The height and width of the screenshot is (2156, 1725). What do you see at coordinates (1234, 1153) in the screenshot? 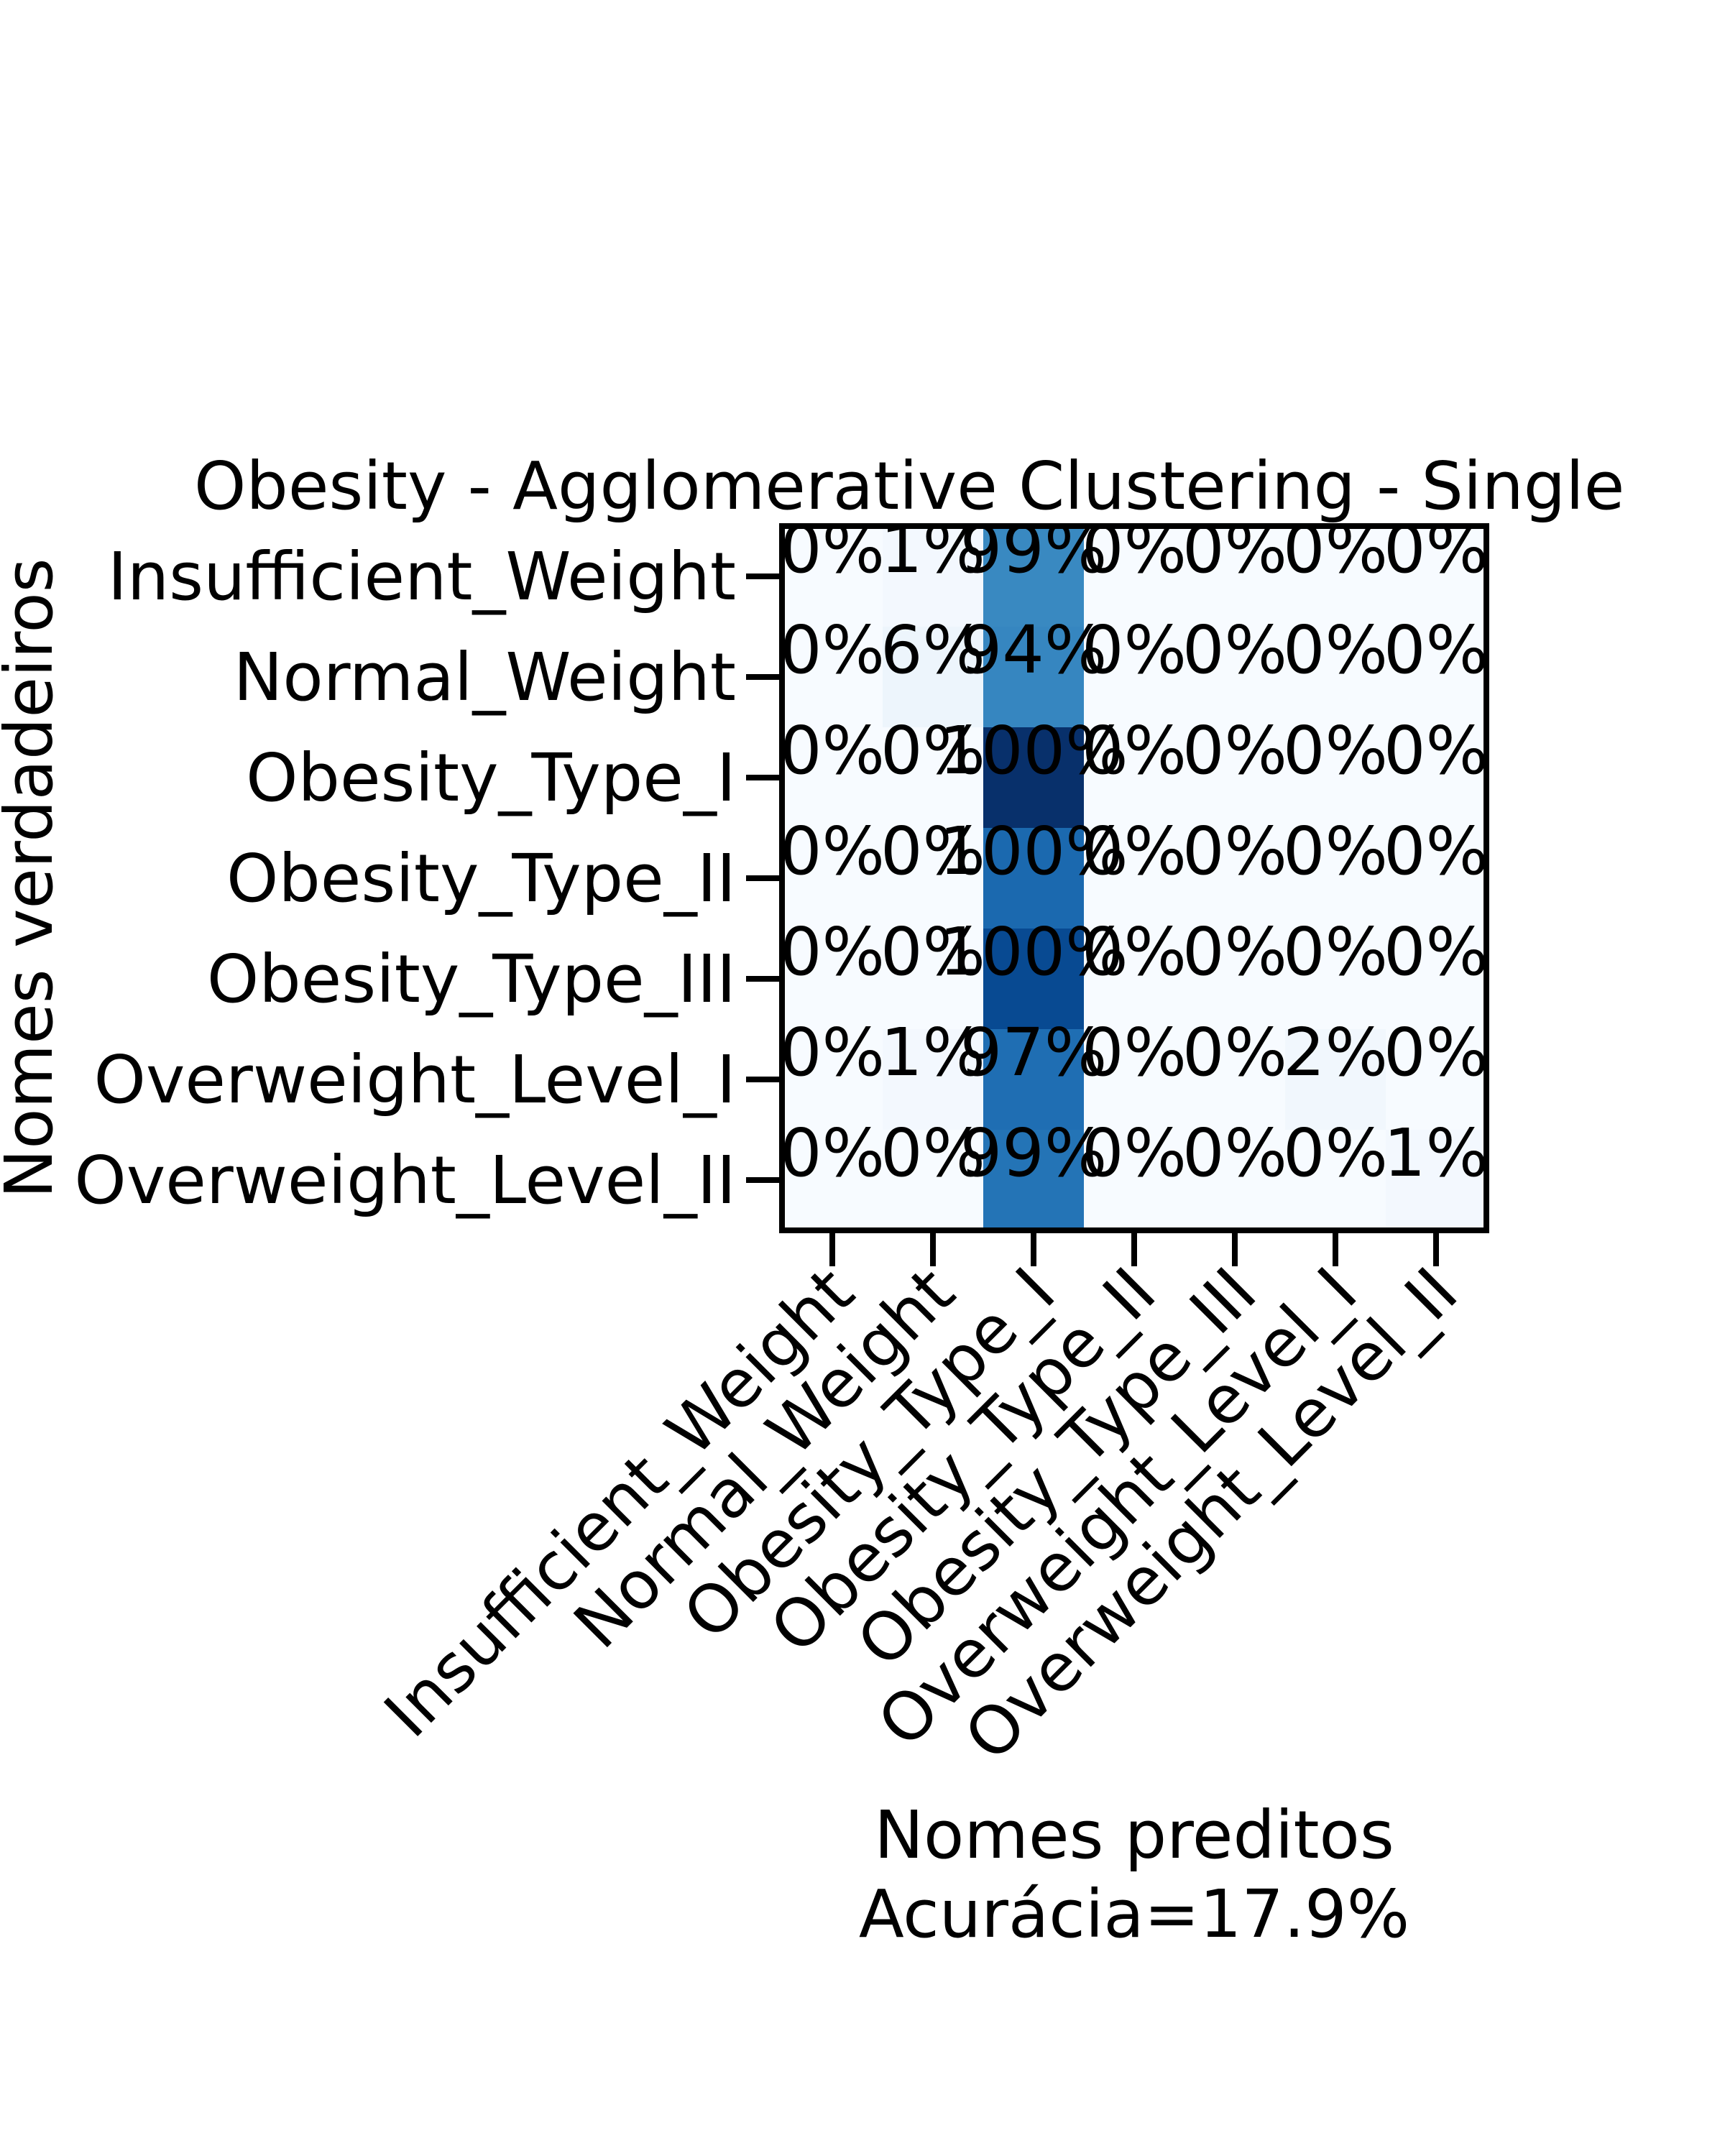
I see `cell-label-r6-c4: 0%` at bounding box center [1234, 1153].